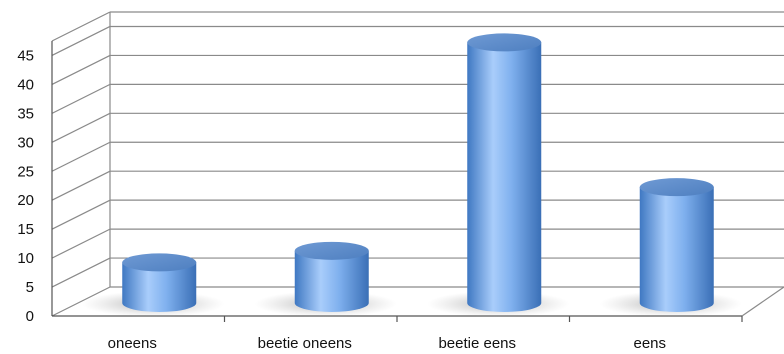 This screenshot has height=354, width=784. What do you see at coordinates (25, 171) in the screenshot?
I see `y-tick-label: 25` at bounding box center [25, 171].